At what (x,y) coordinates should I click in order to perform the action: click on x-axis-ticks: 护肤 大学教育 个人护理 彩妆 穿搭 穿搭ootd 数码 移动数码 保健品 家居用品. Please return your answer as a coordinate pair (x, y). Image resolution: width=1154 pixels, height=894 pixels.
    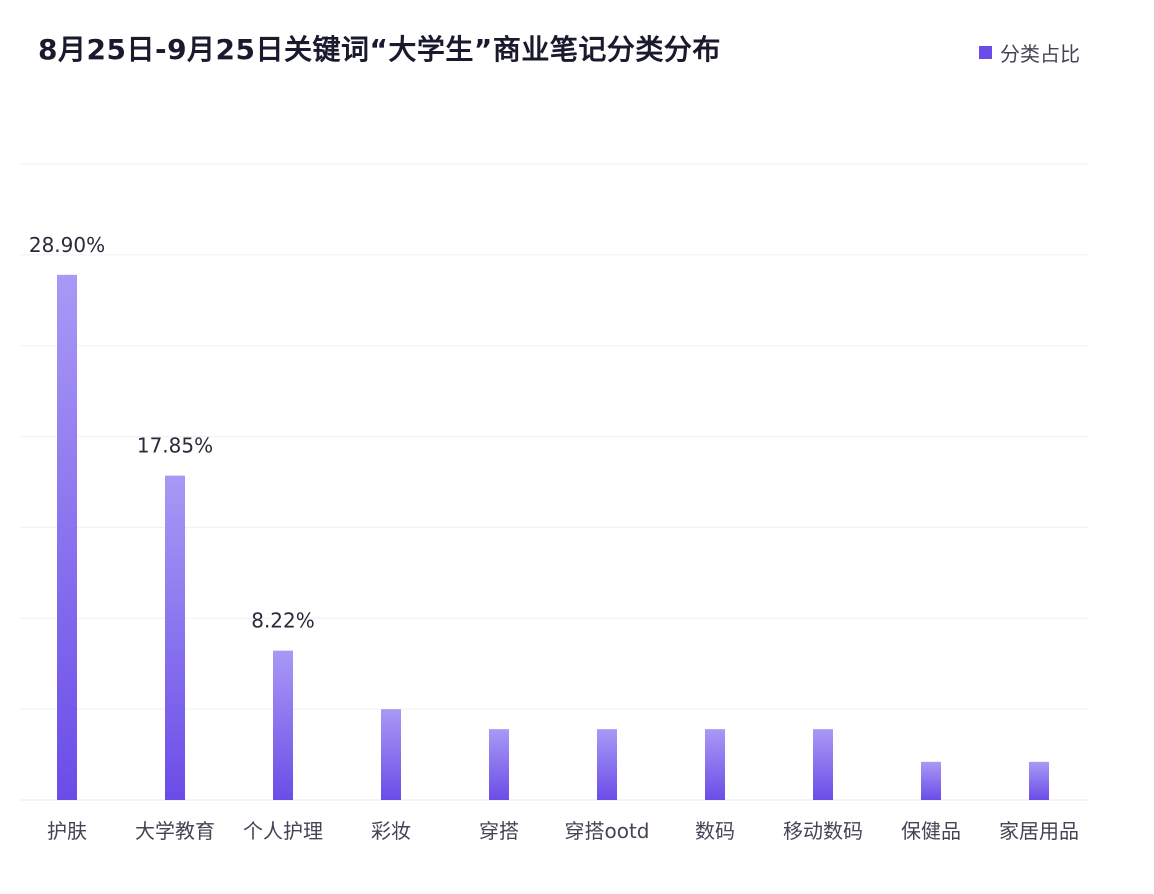
    Looking at the image, I should click on (563, 831).